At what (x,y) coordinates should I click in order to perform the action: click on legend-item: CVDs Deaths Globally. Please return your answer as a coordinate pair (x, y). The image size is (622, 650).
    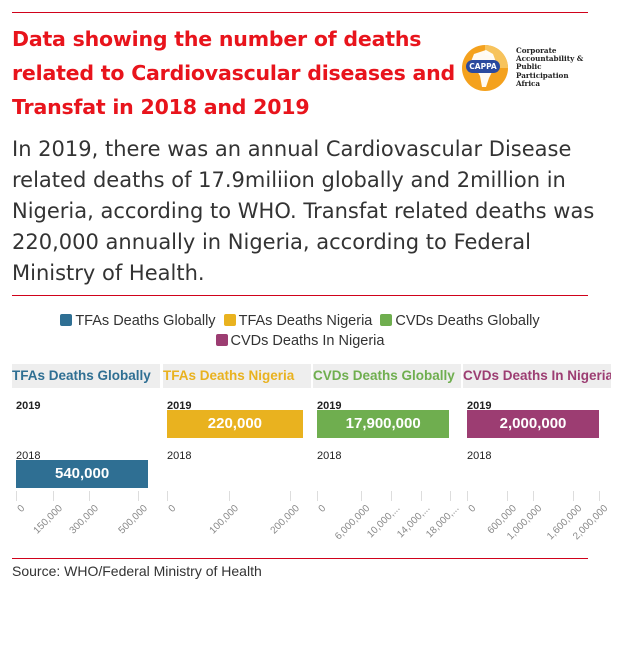
    Looking at the image, I should click on (460, 321).